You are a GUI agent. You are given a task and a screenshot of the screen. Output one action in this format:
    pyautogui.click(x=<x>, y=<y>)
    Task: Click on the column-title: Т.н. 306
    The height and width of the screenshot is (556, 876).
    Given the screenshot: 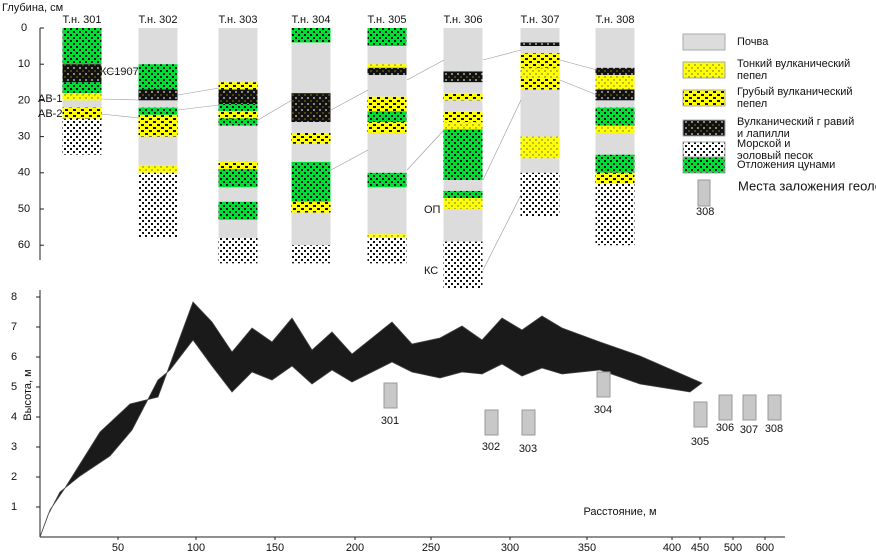 What is the action you would take?
    pyautogui.click(x=462, y=20)
    